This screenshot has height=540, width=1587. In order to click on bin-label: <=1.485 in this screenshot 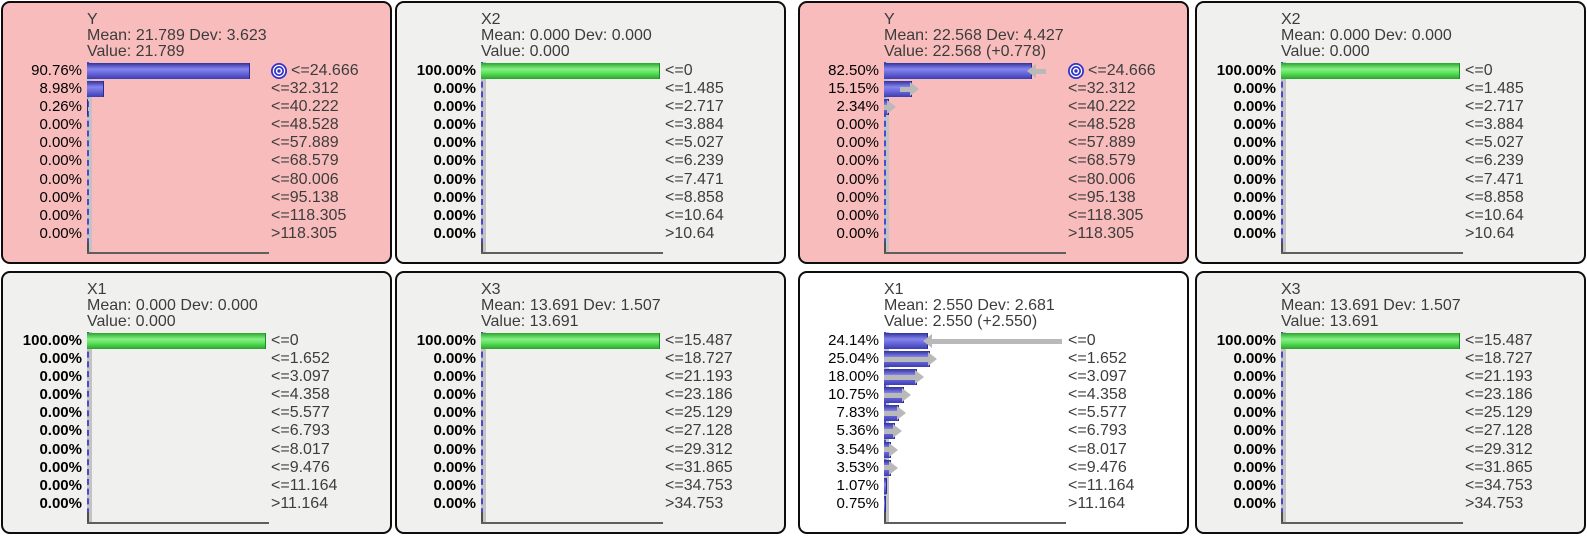, I will do `click(1494, 89)`.